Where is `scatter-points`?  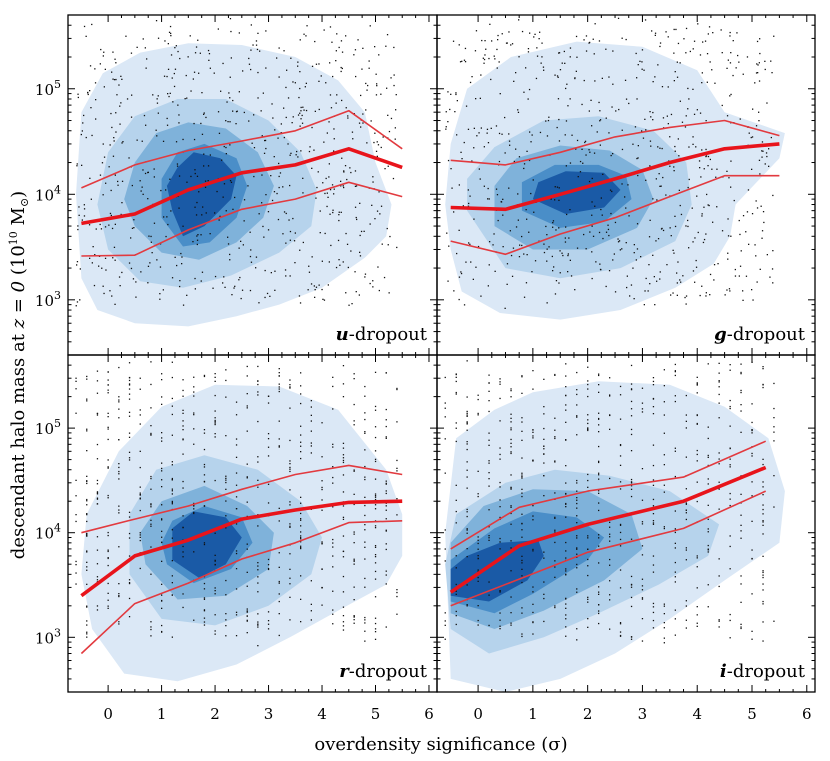 scatter-points is located at coordinates (609, 502).